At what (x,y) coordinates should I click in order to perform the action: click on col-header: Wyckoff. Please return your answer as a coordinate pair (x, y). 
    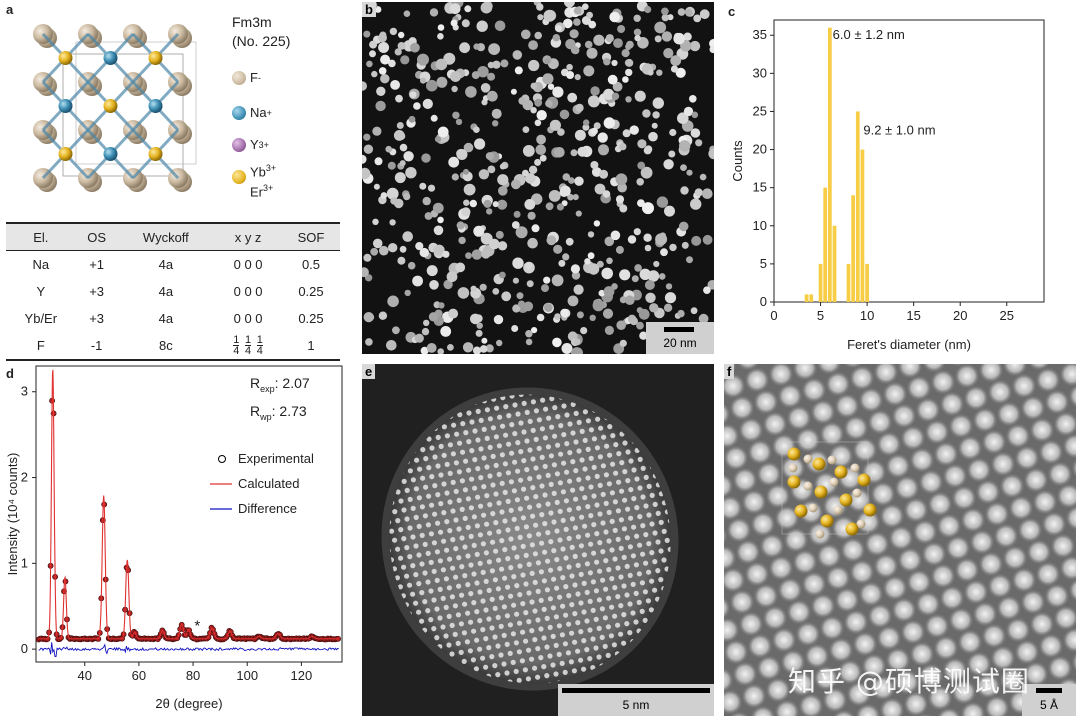
    Looking at the image, I should click on (166, 236).